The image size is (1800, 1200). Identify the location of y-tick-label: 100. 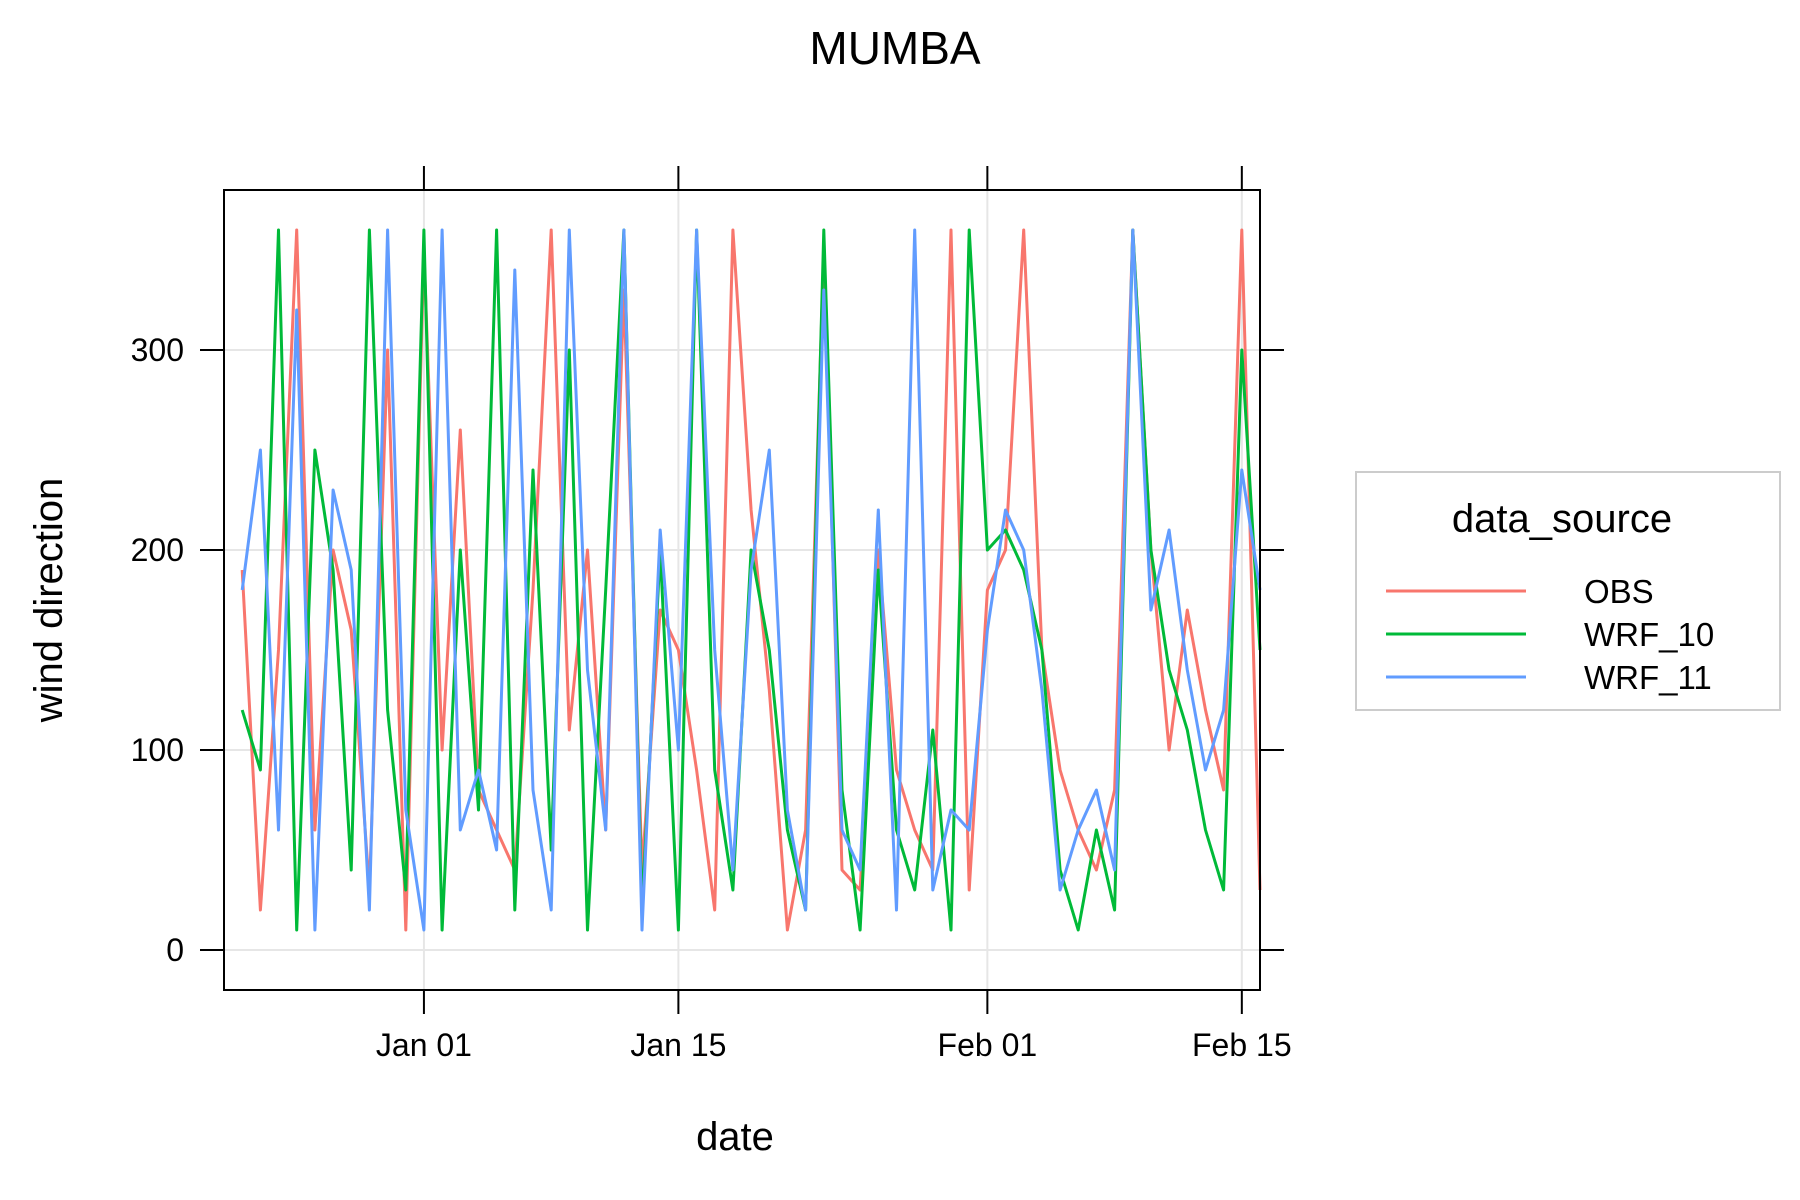
(157, 750).